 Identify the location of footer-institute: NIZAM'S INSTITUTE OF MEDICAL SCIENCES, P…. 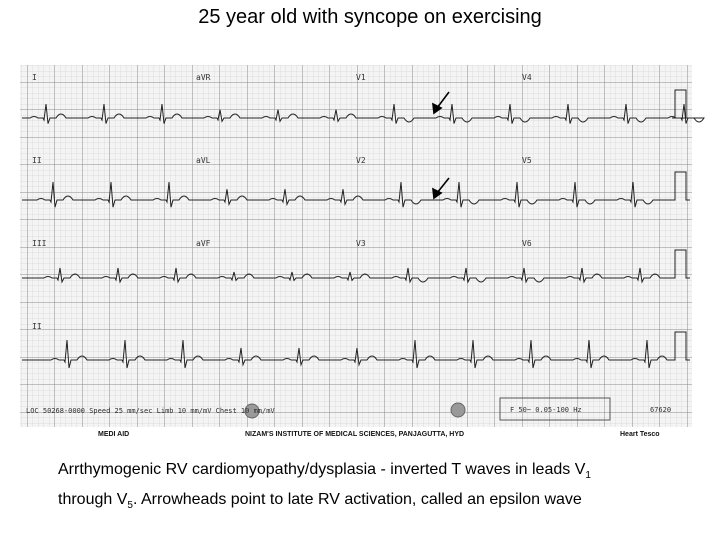
(354, 434).